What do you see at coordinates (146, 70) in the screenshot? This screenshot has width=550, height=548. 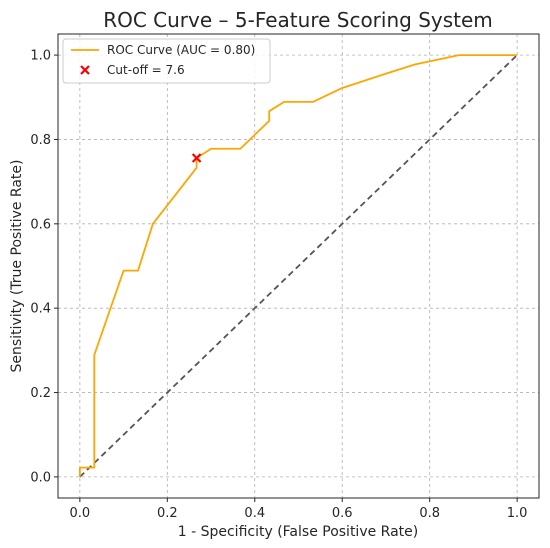 I see `legend-cutoff-label: Cut-off = 7.6` at bounding box center [146, 70].